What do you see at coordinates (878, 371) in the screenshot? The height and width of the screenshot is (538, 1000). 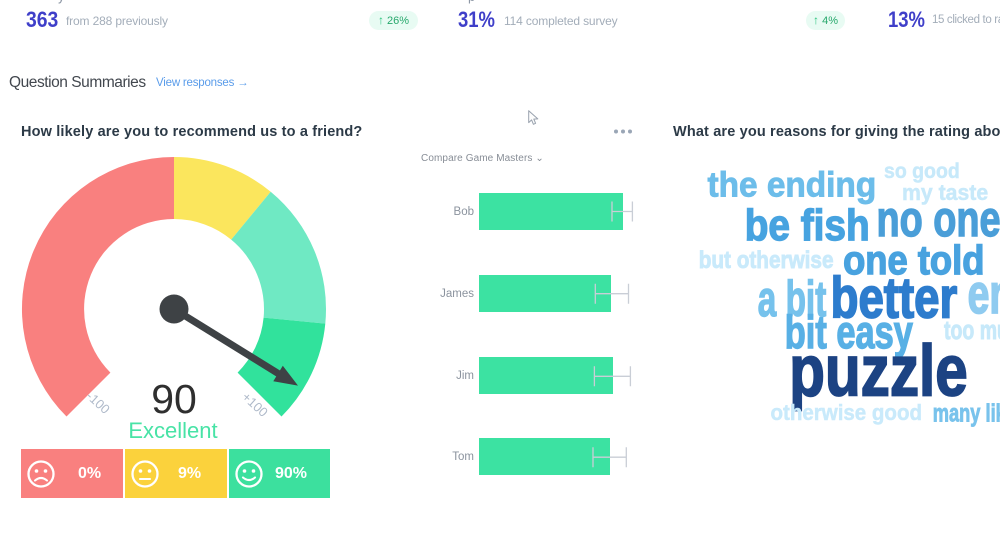 I see `svg-text: puzzle` at bounding box center [878, 371].